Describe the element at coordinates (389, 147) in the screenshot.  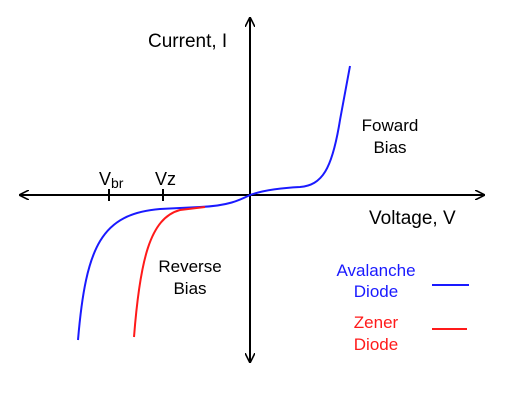
I see `forward-bias-label-line2: Bias` at that location.